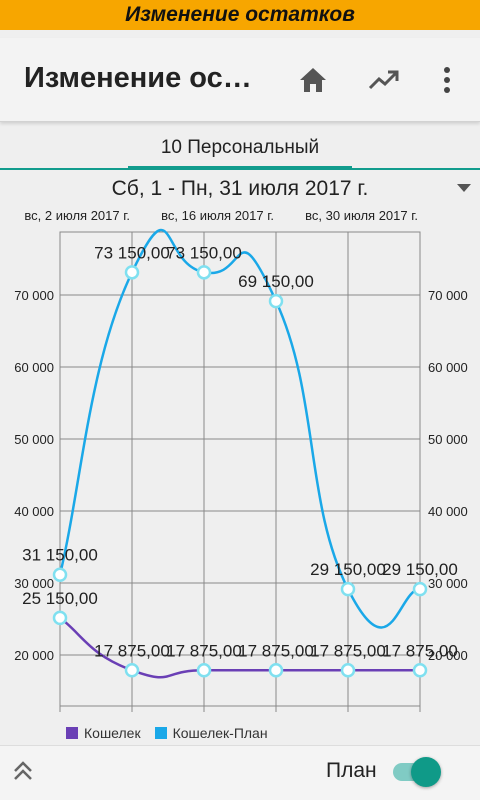 The width and height of the screenshot is (480, 800). Describe the element at coordinates (240, 772) in the screenshot. I see `bottom-bar: План` at that location.